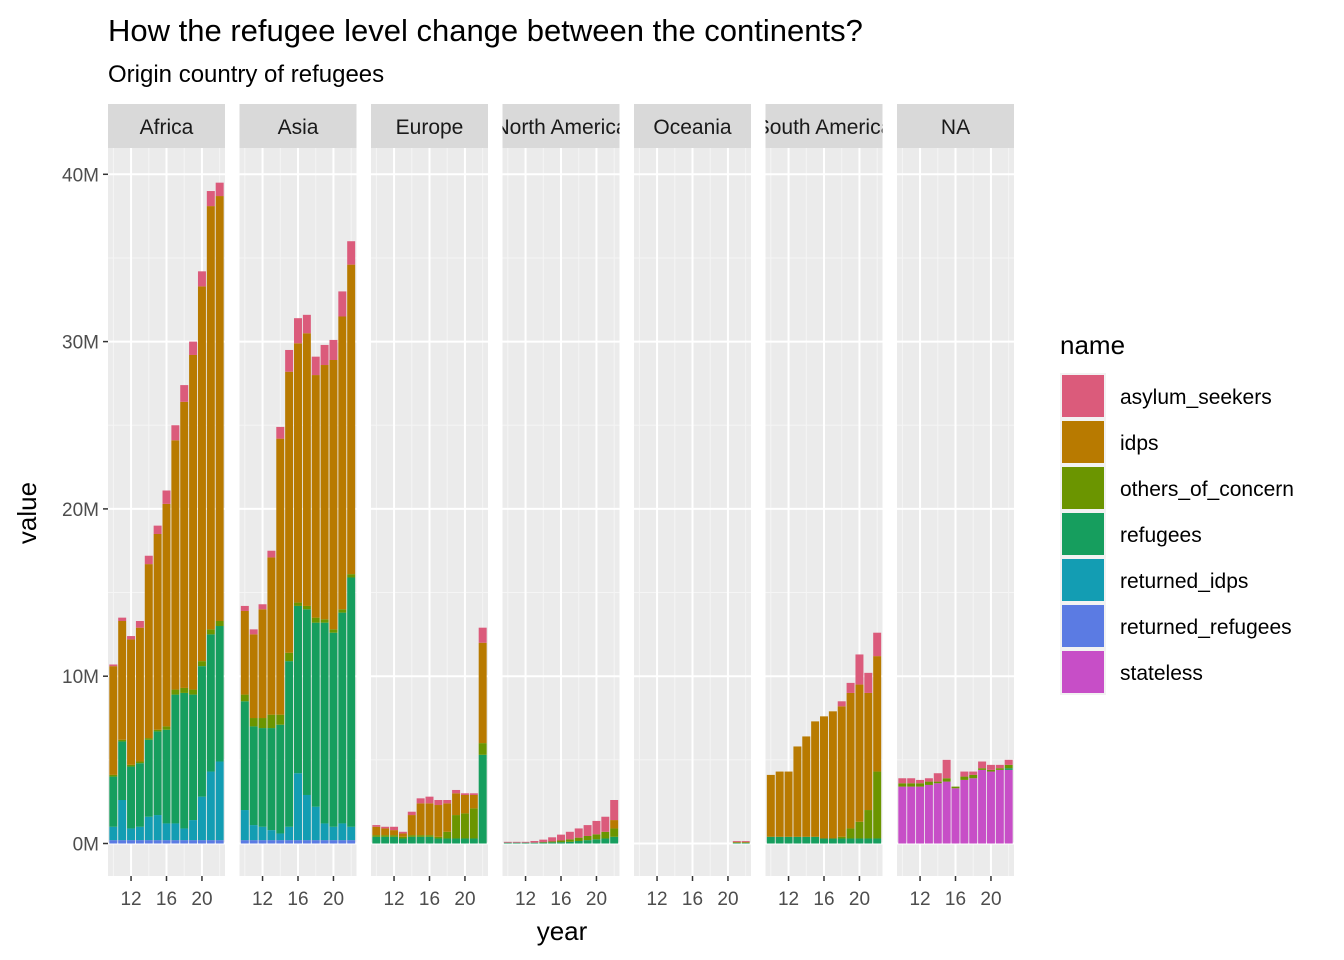  Describe the element at coordinates (402, 837) in the screenshot. I see `bar-europe-2013-others-of-concern` at that location.